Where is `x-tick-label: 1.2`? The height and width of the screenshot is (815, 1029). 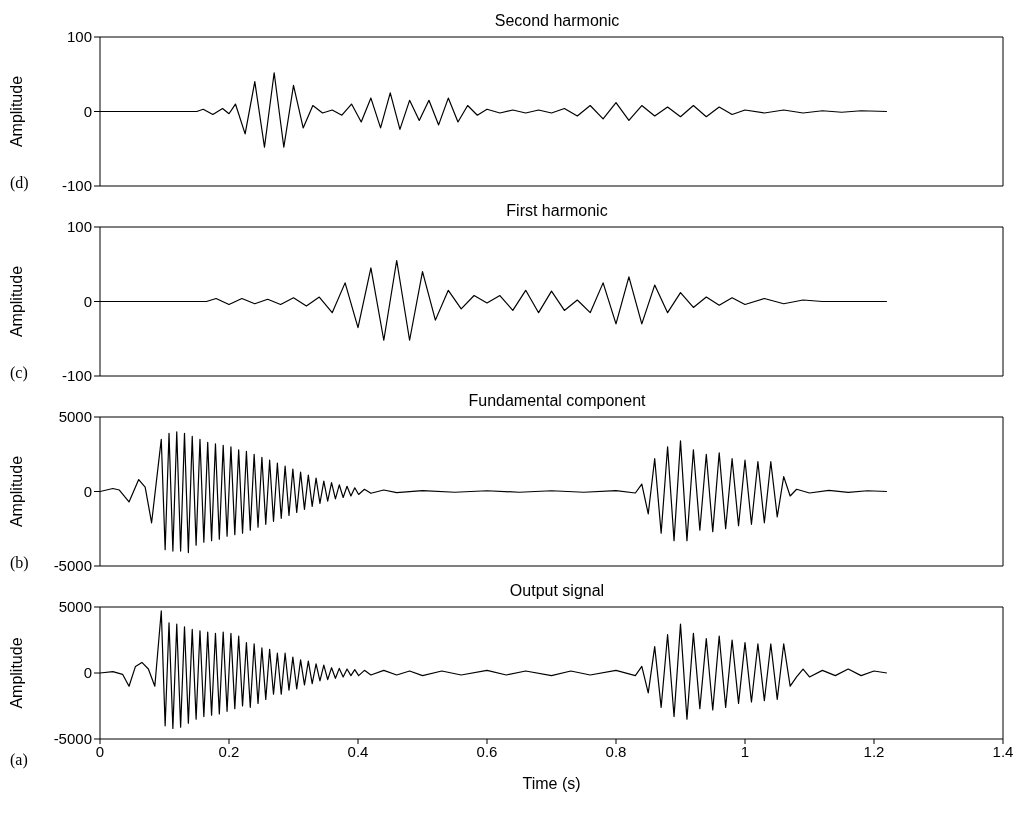 x-tick-label: 1.2 is located at coordinates (874, 751).